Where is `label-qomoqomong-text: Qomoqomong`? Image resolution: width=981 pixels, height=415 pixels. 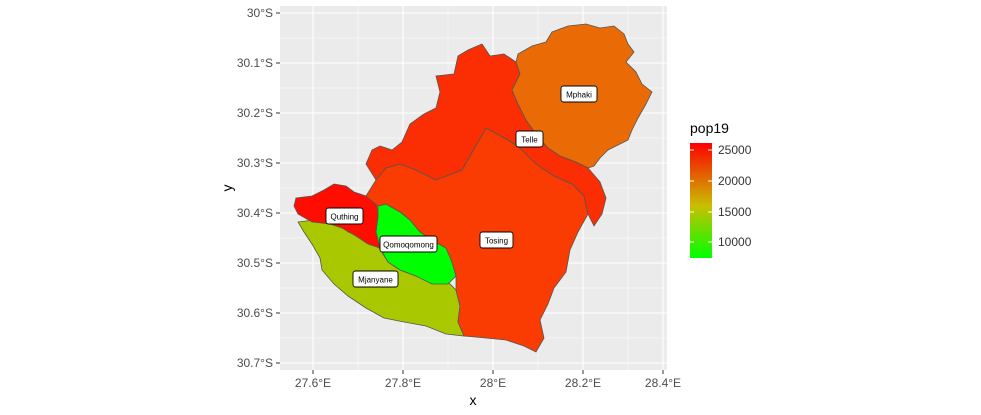
label-qomoqomong-text: Qomoqomong is located at coordinates (408, 245).